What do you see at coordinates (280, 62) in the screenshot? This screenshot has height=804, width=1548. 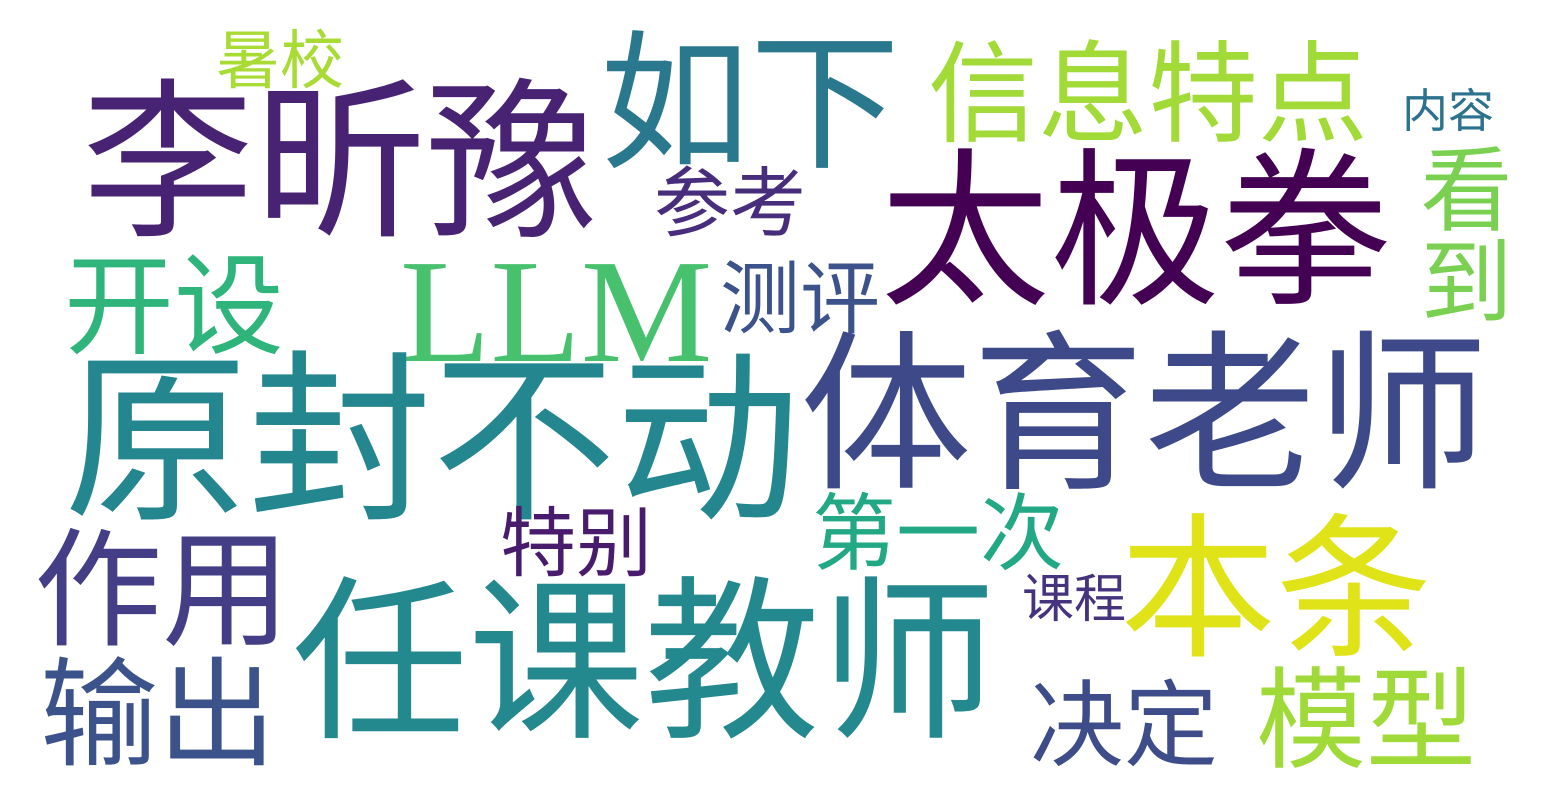 I see `word-shuxiao: 暑校` at bounding box center [280, 62].